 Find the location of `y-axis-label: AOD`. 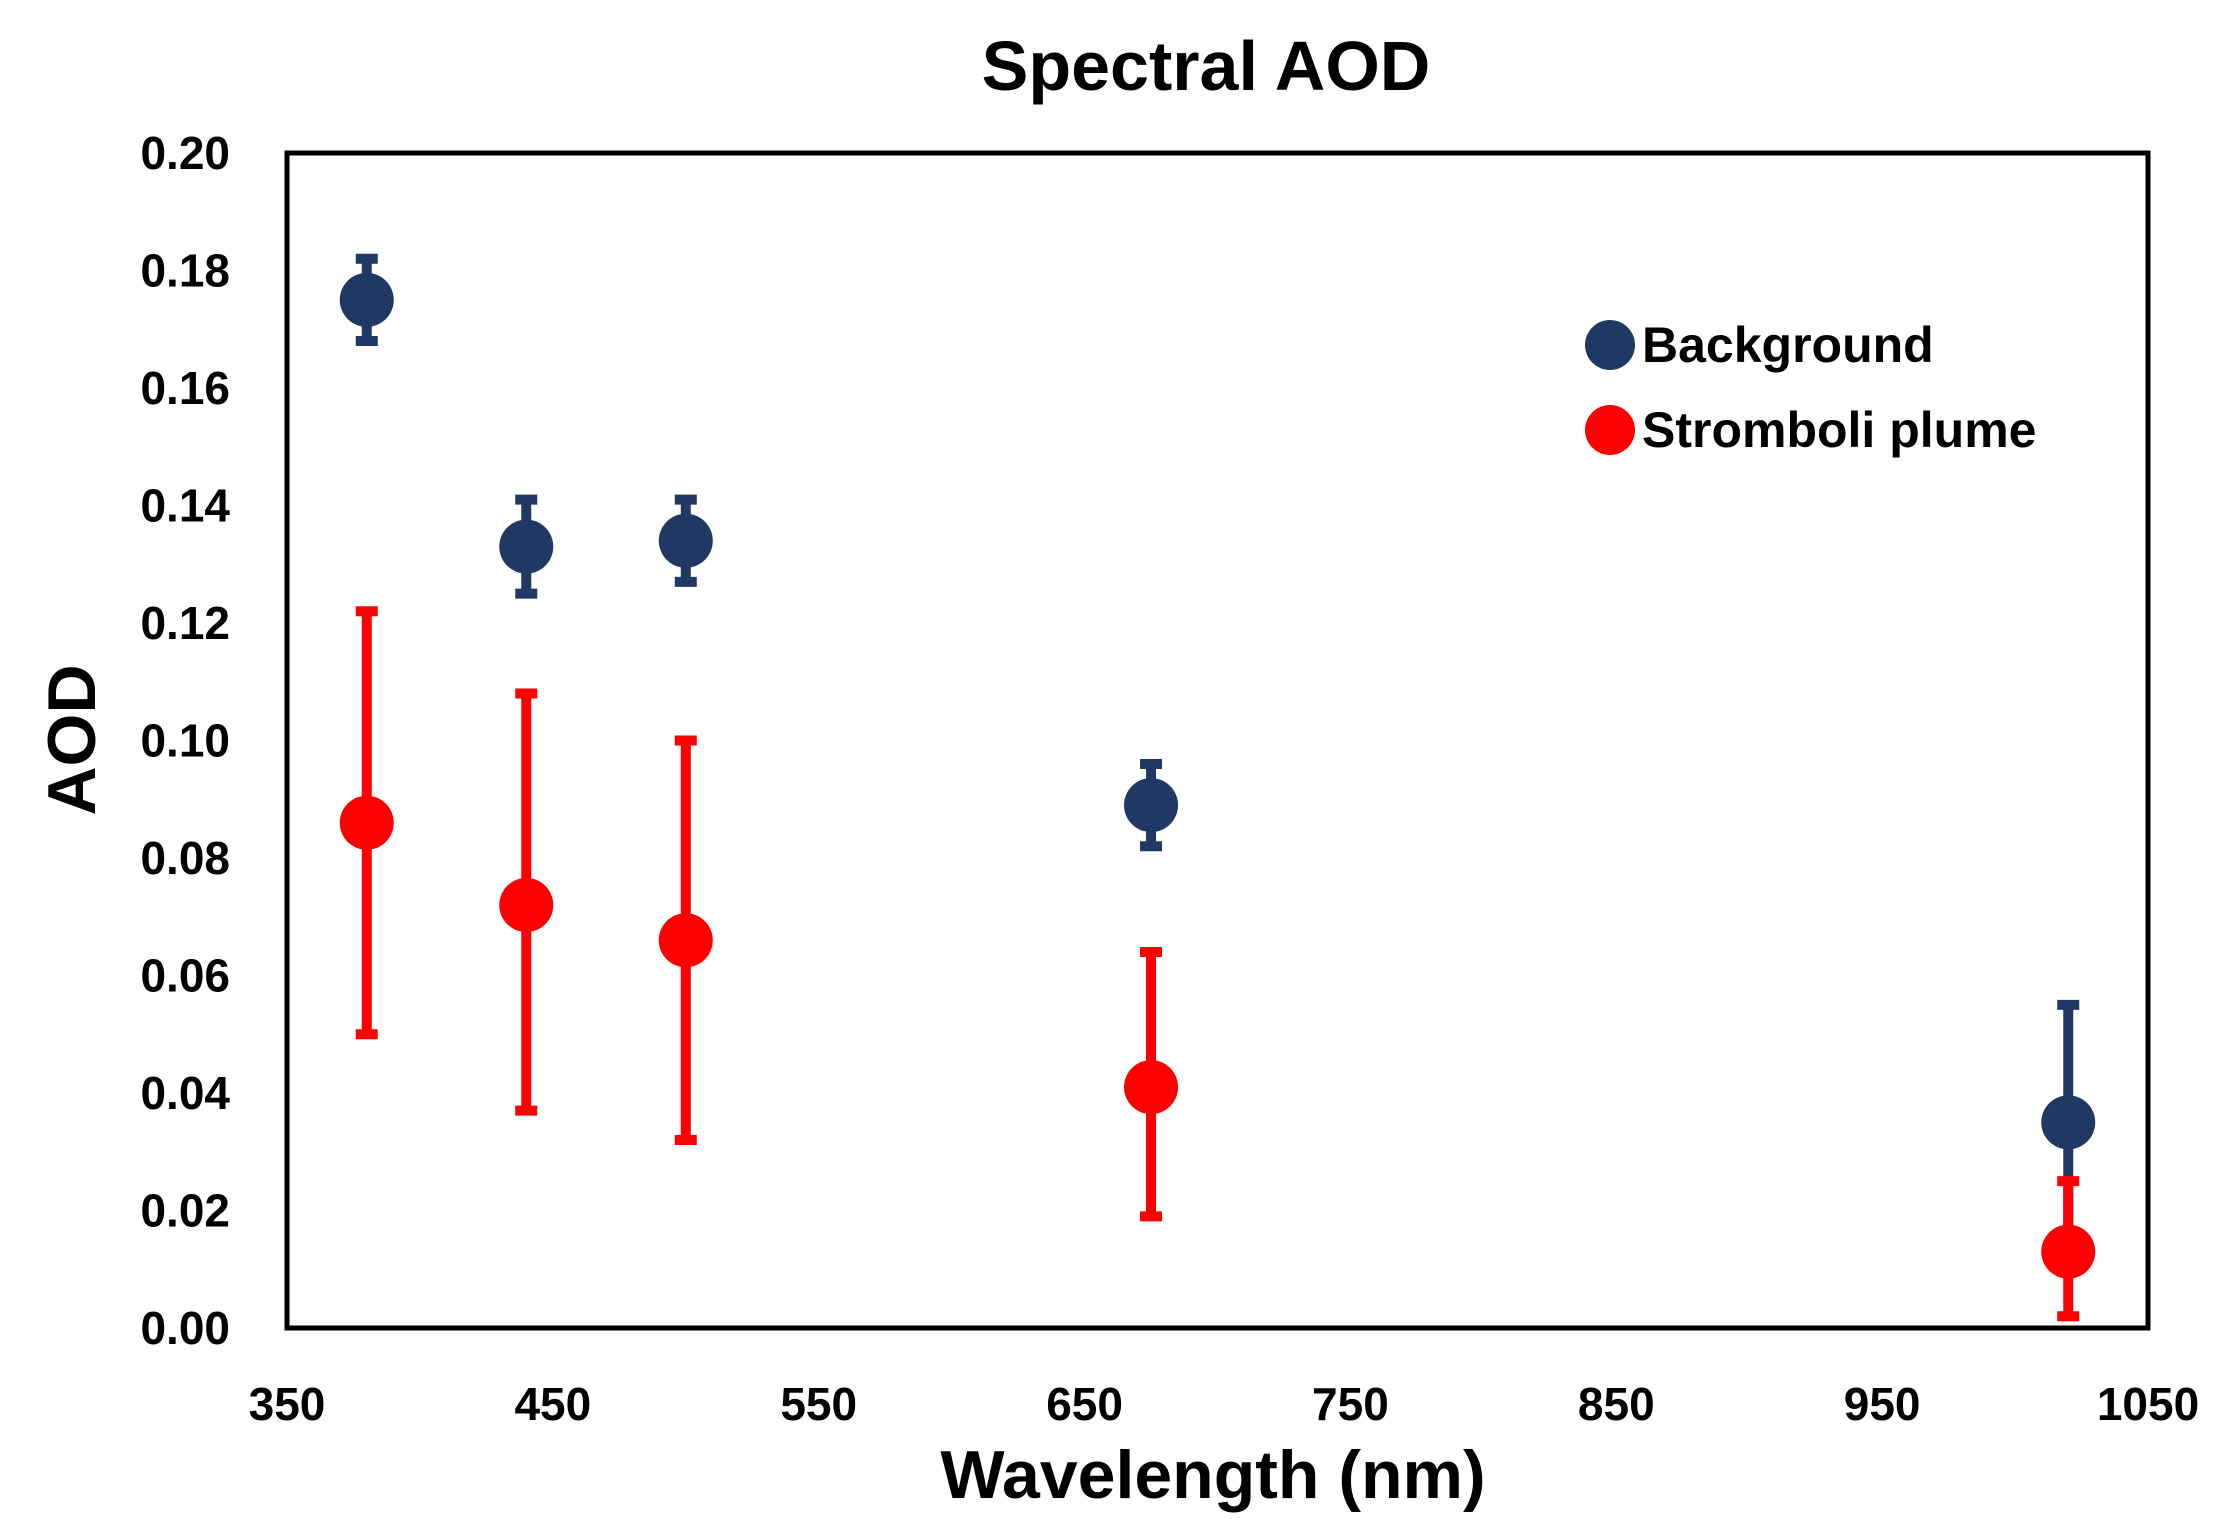

y-axis-label: AOD is located at coordinates (72, 739).